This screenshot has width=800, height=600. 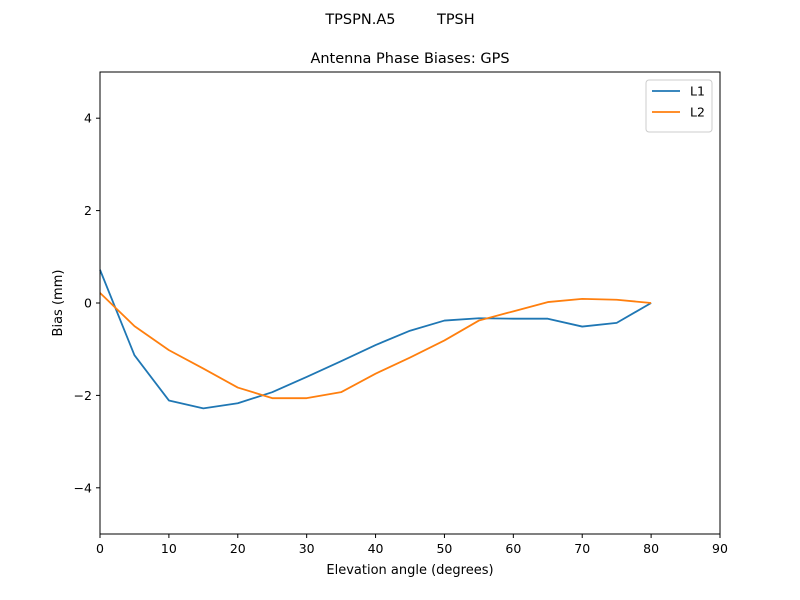 What do you see at coordinates (444, 548) in the screenshot?
I see `x-tick-label: 50` at bounding box center [444, 548].